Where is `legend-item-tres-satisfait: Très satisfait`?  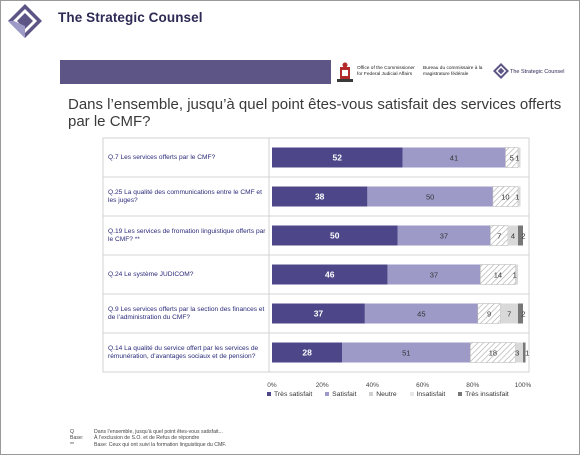 legend-item-tres-satisfait: Très satisfait is located at coordinates (289, 394).